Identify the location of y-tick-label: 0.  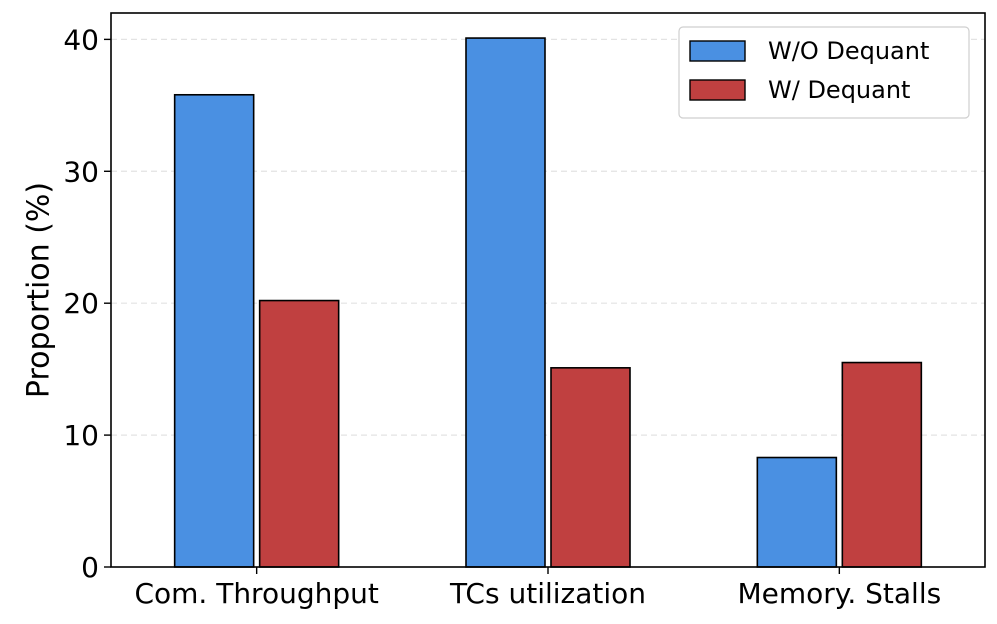
(90, 567).